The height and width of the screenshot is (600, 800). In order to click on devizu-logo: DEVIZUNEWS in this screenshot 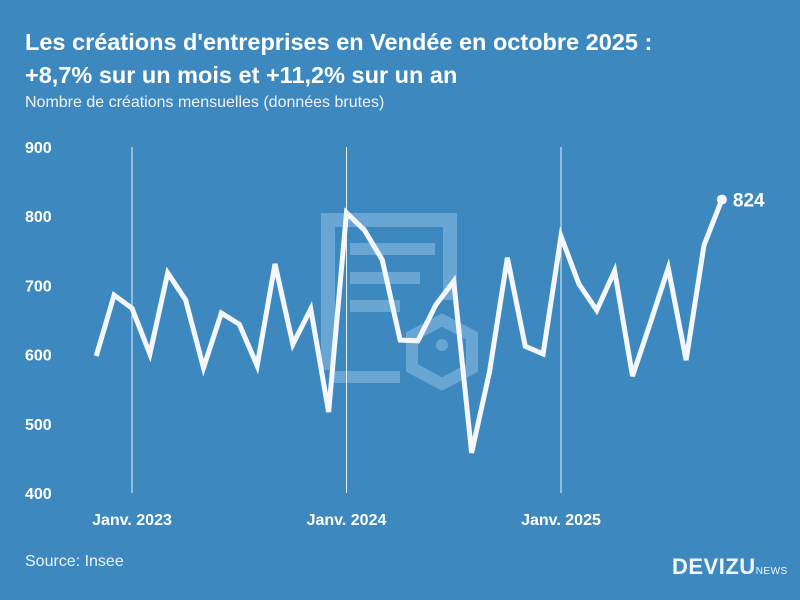, I will do `click(730, 567)`.